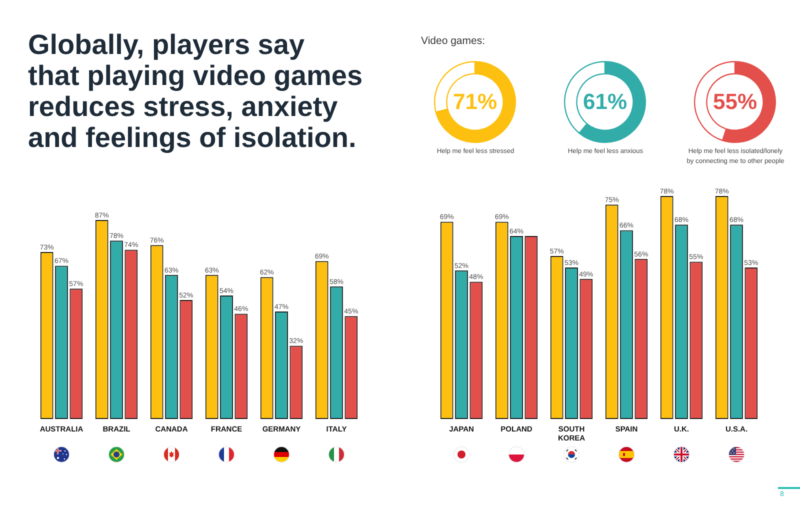  What do you see at coordinates (475, 101) in the screenshot?
I see `data-label: 71%` at bounding box center [475, 101].